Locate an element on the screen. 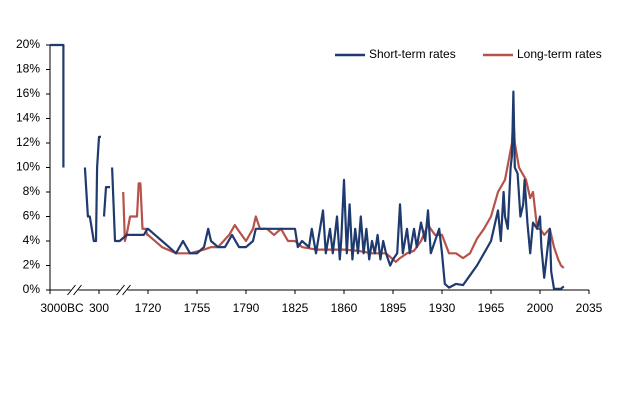 The height and width of the screenshot is (413, 620). x-tick-label: 2035 is located at coordinates (589, 308).